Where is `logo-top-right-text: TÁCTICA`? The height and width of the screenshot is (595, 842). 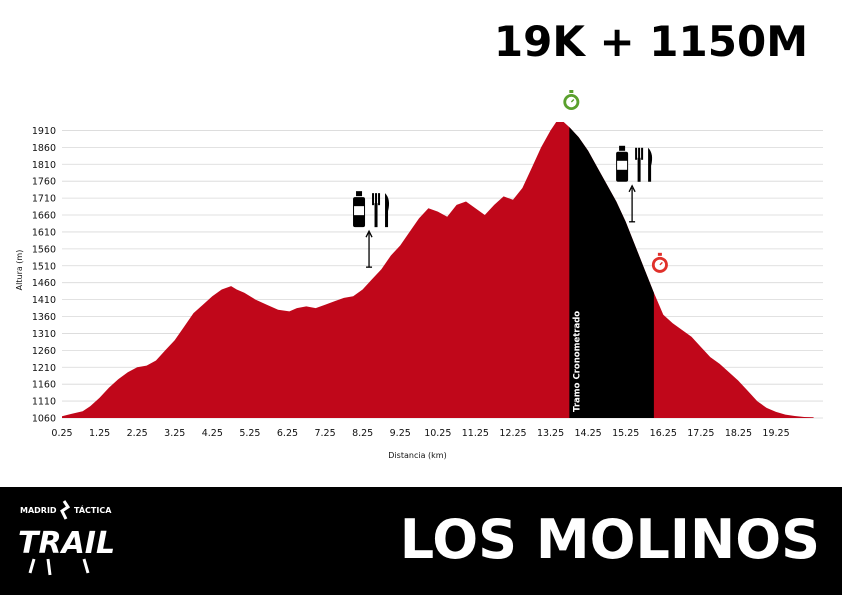 logo-top-right-text: TÁCTICA is located at coordinates (93, 509).